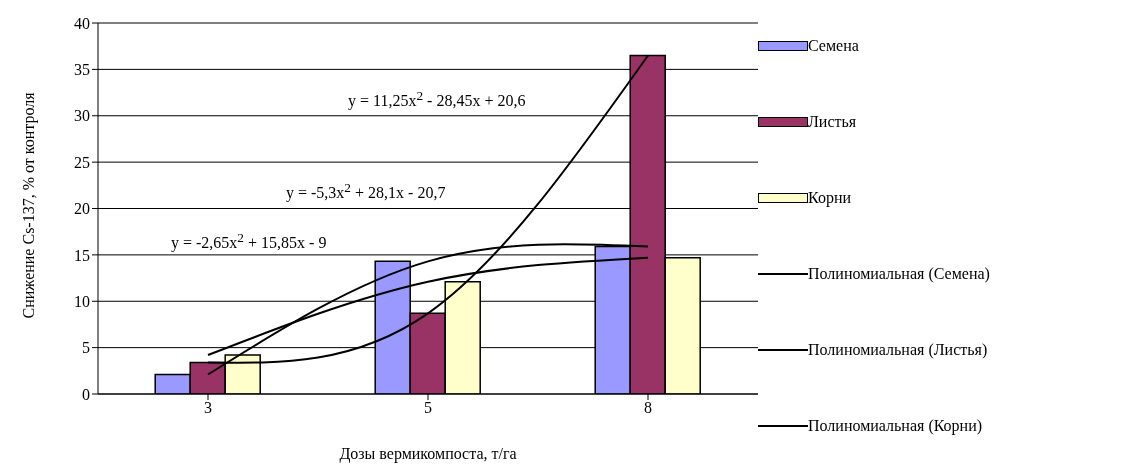  I want to click on annotation: y = 11,25x$^{2}$ - 28,45x + 20,6, so click(437, 99).